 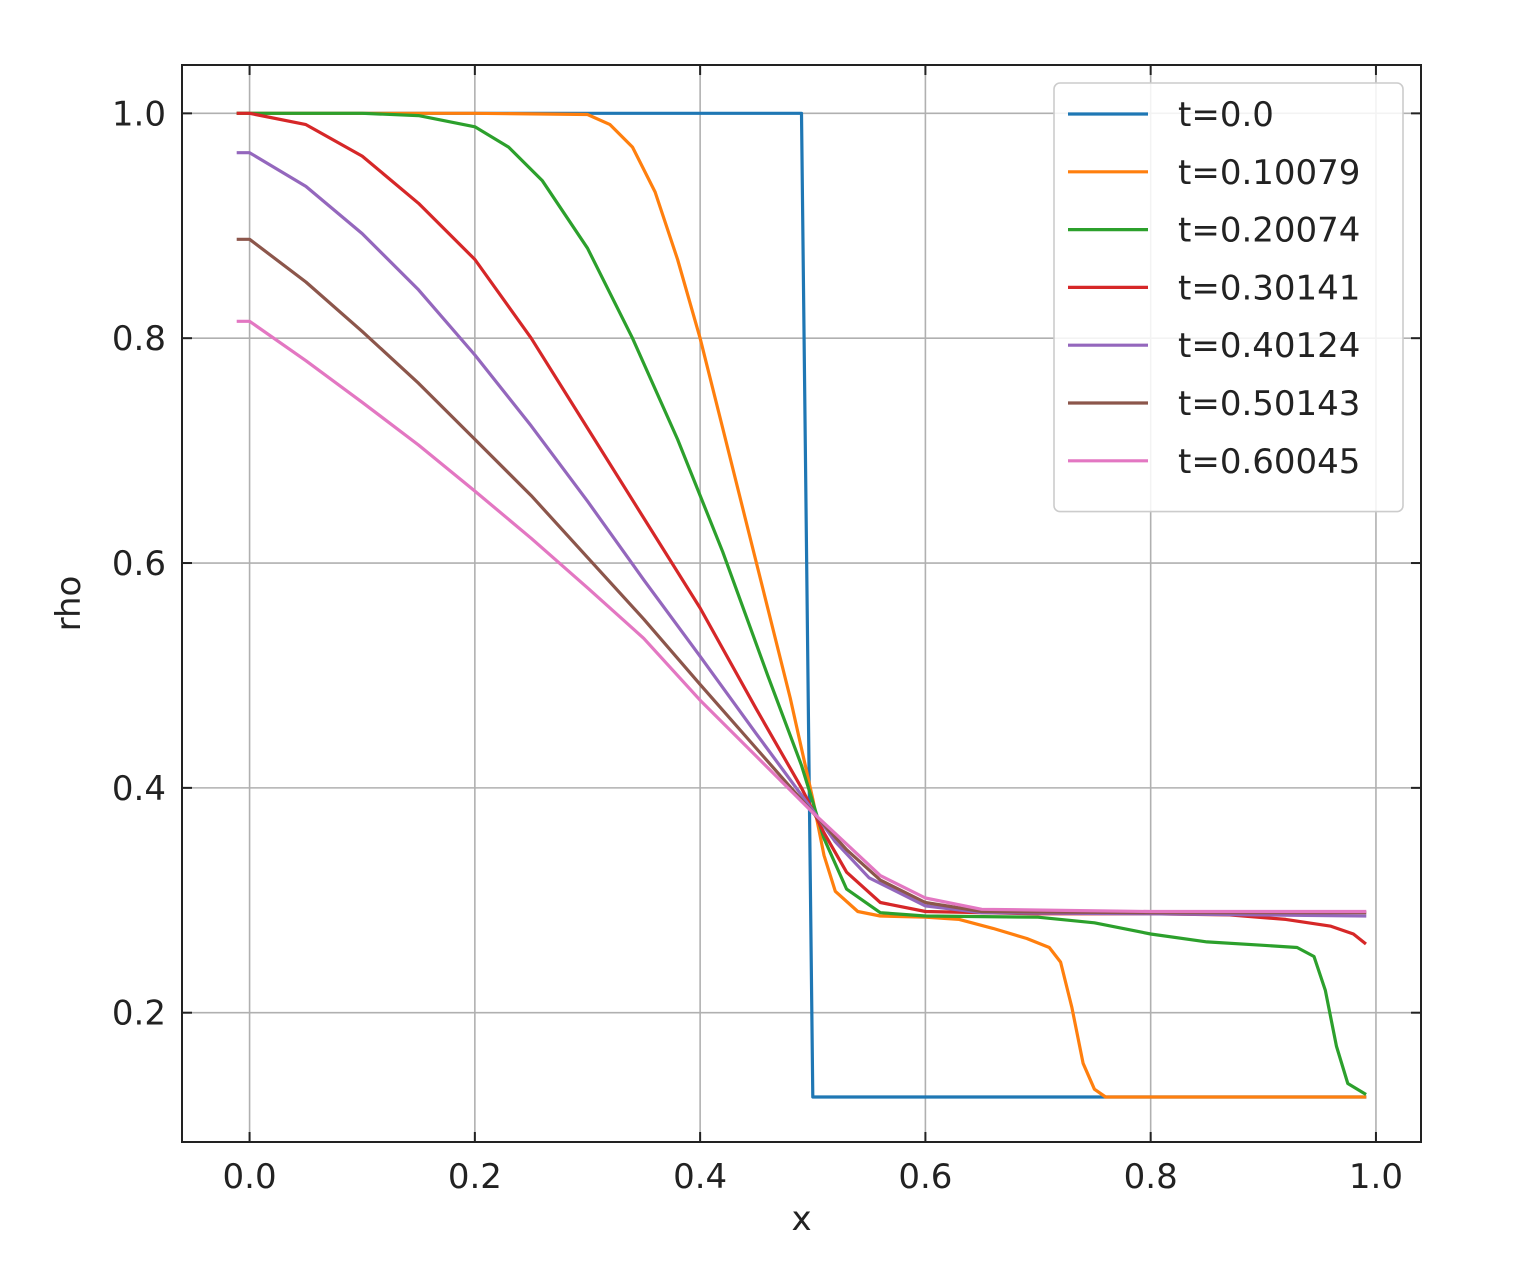 What do you see at coordinates (1269, 231) in the screenshot?
I see `legend-label: t=0.20074` at bounding box center [1269, 231].